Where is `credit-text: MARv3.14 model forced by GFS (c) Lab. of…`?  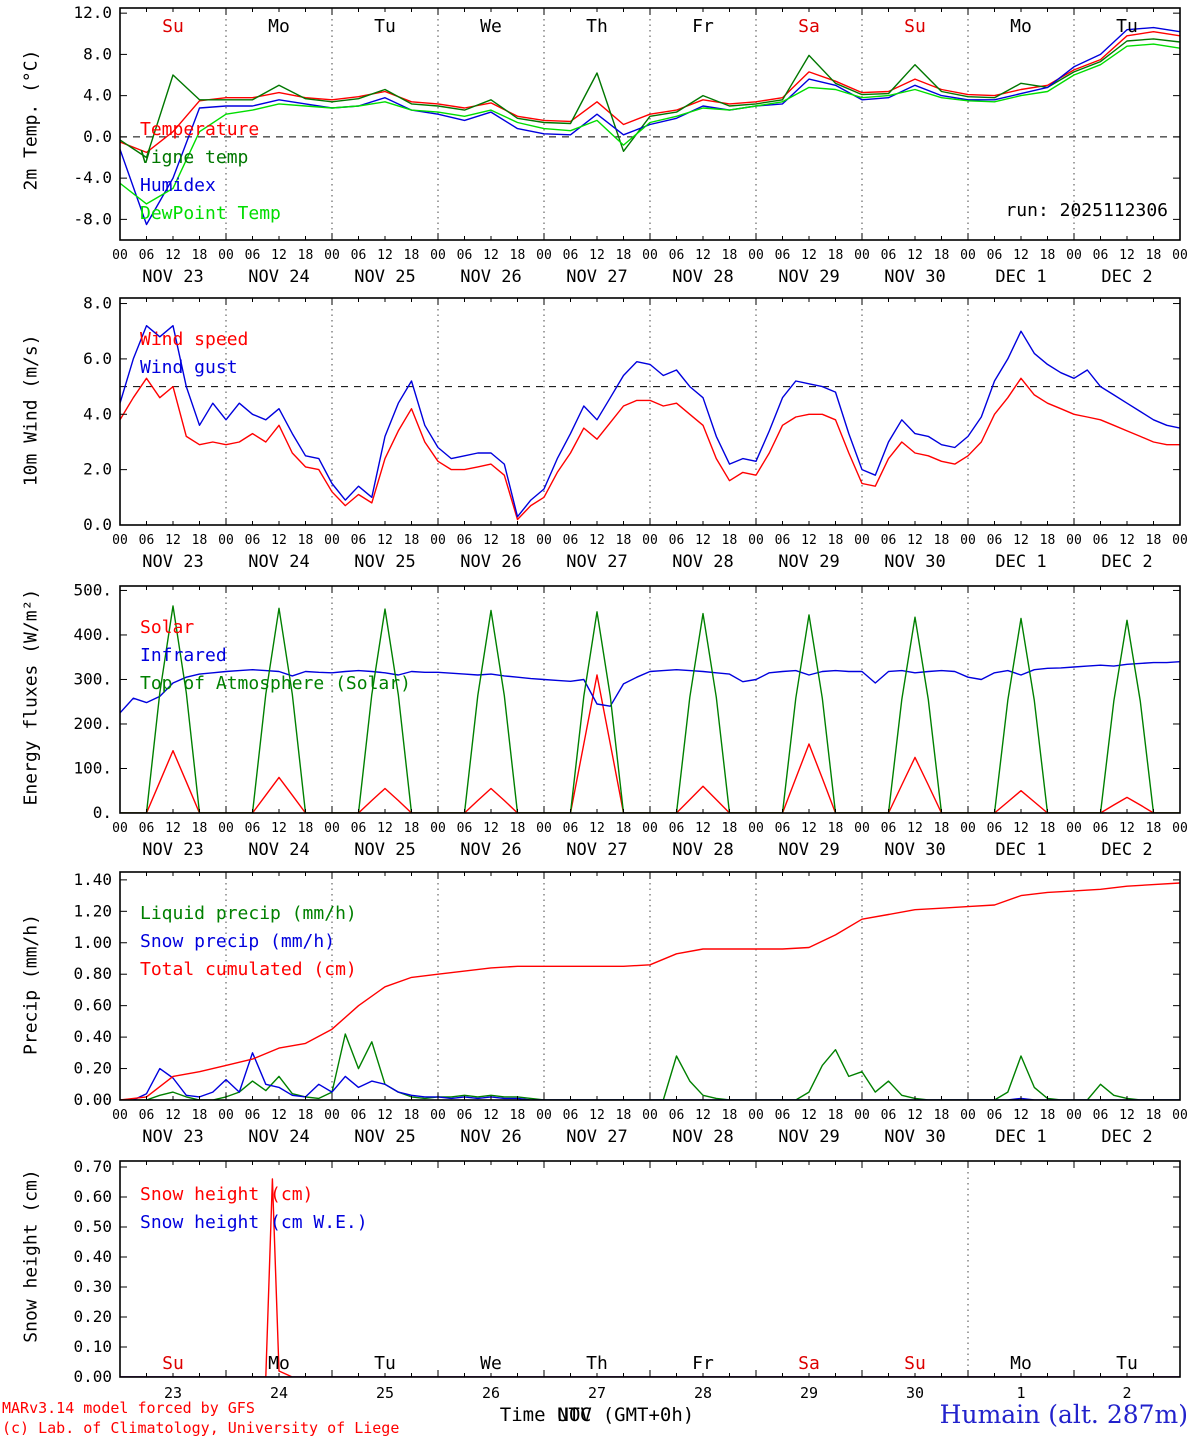
credit-text: MARv3.14 model forced by GFS (c) Lab. of… is located at coordinates (200, 1418).